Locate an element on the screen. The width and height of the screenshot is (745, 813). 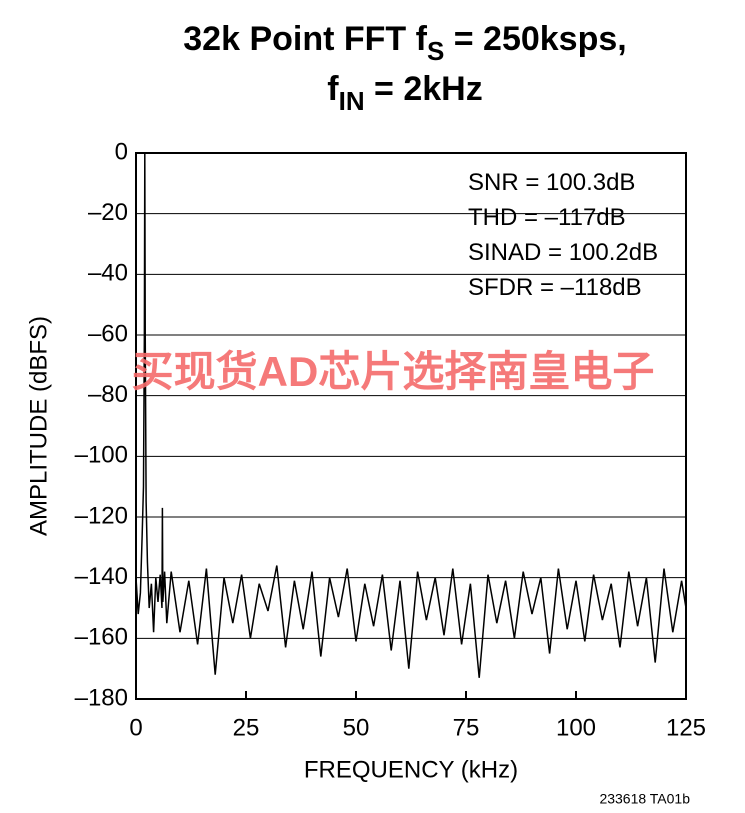
title-text: = 2kHz is located at coordinates (424, 89).